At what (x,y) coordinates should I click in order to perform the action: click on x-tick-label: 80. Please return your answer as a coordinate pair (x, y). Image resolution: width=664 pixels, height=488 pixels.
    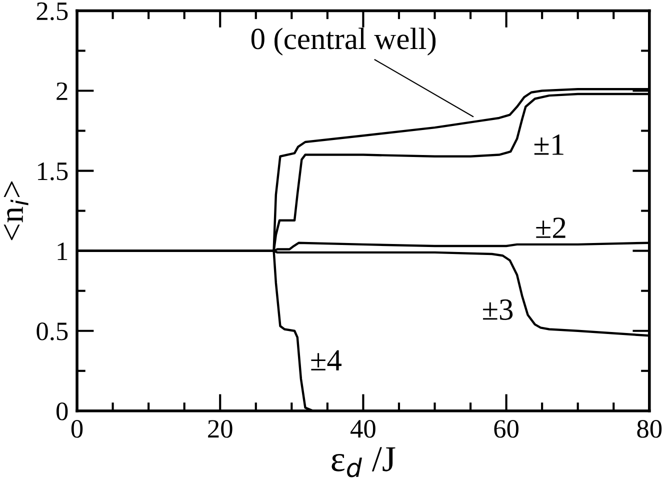
    Looking at the image, I should click on (649, 429).